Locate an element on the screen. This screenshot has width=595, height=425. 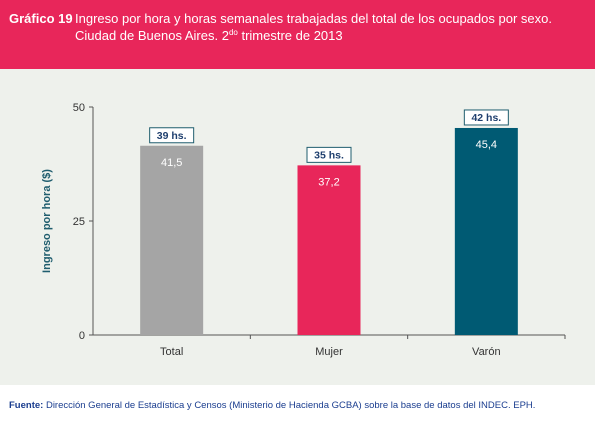
category-label: Varón is located at coordinates (486, 352).